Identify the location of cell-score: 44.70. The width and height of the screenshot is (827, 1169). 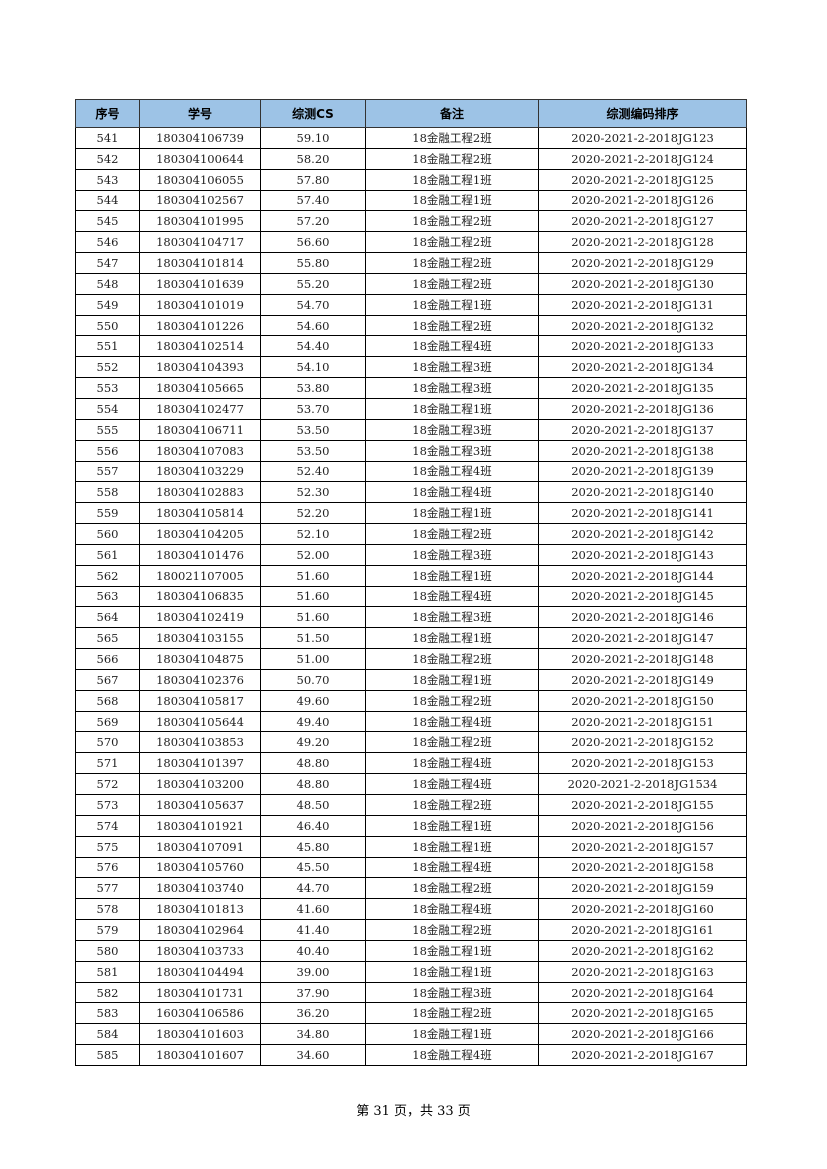
(313, 888).